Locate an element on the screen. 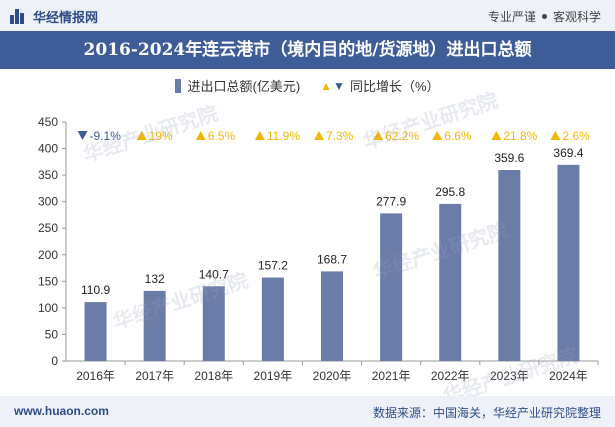  growth-label: -9.1% is located at coordinates (106, 136).